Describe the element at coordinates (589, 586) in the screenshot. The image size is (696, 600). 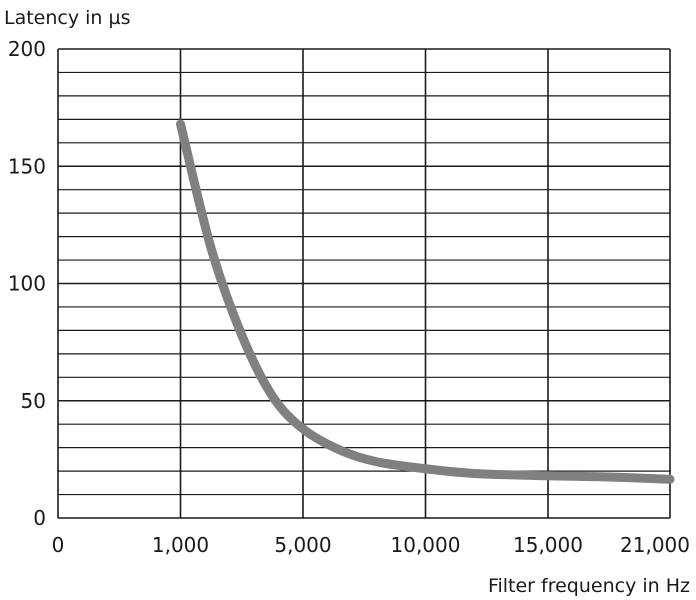
I see `x-axis-title: Filter frequency in Hz` at that location.